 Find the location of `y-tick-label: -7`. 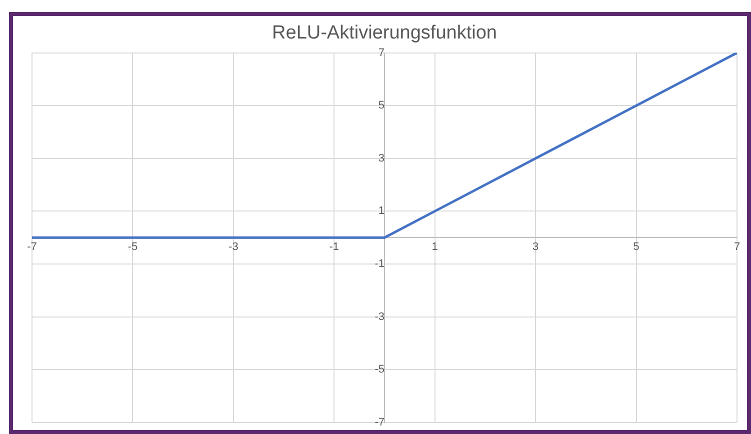

y-tick-label: -7 is located at coordinates (379, 422).